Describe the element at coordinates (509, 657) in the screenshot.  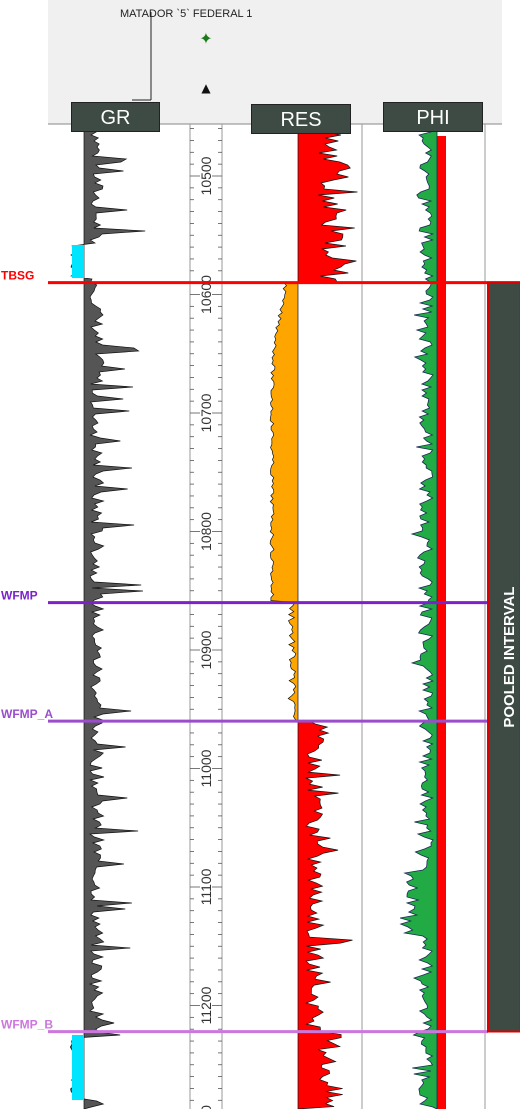
I see `pooled-interval-label: POOLED INTERVAL` at that location.